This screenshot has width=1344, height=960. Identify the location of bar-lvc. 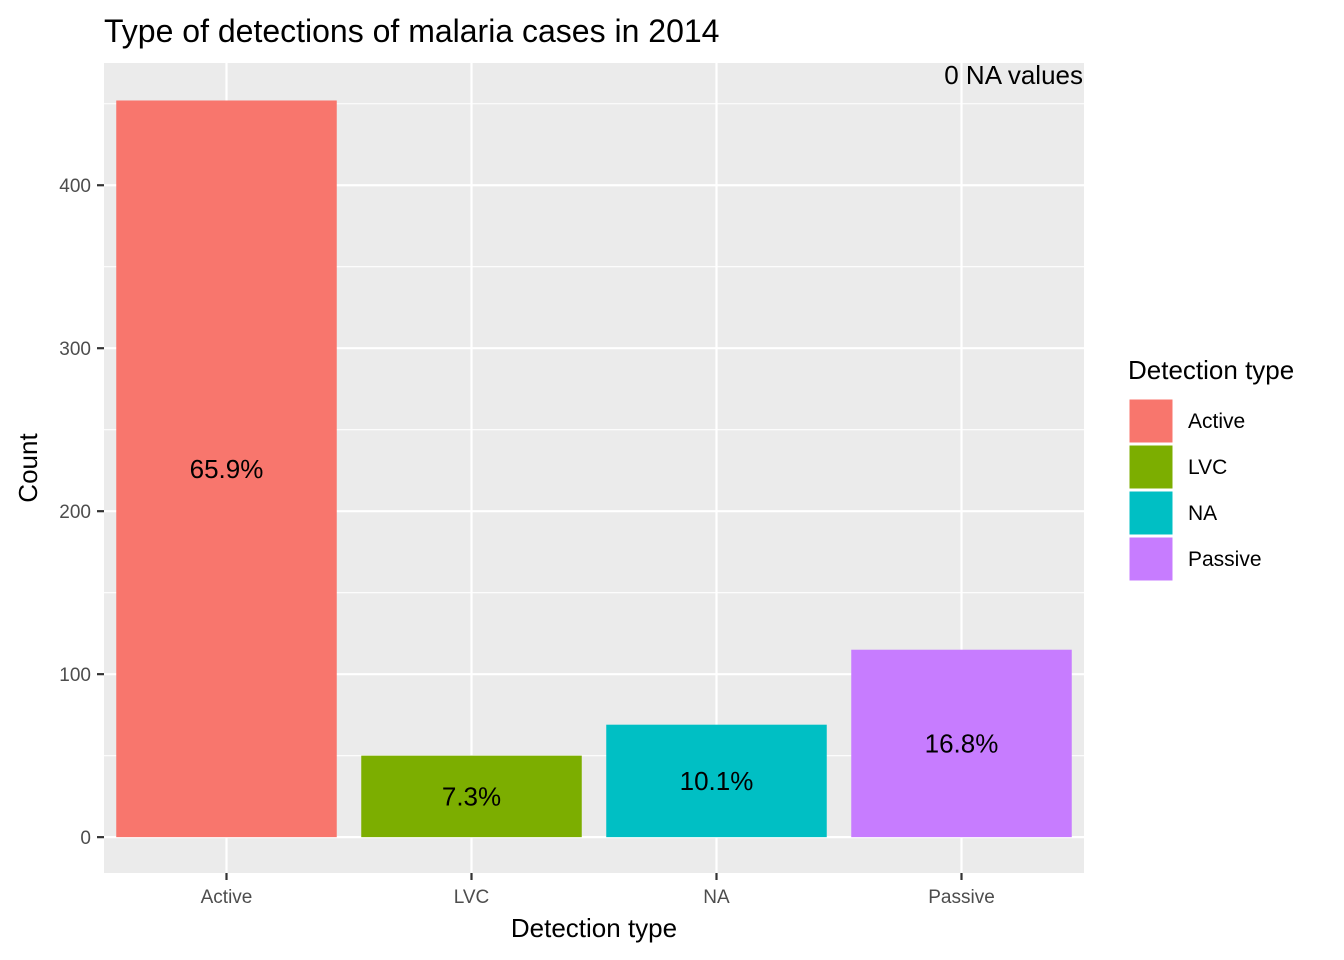
(471, 796).